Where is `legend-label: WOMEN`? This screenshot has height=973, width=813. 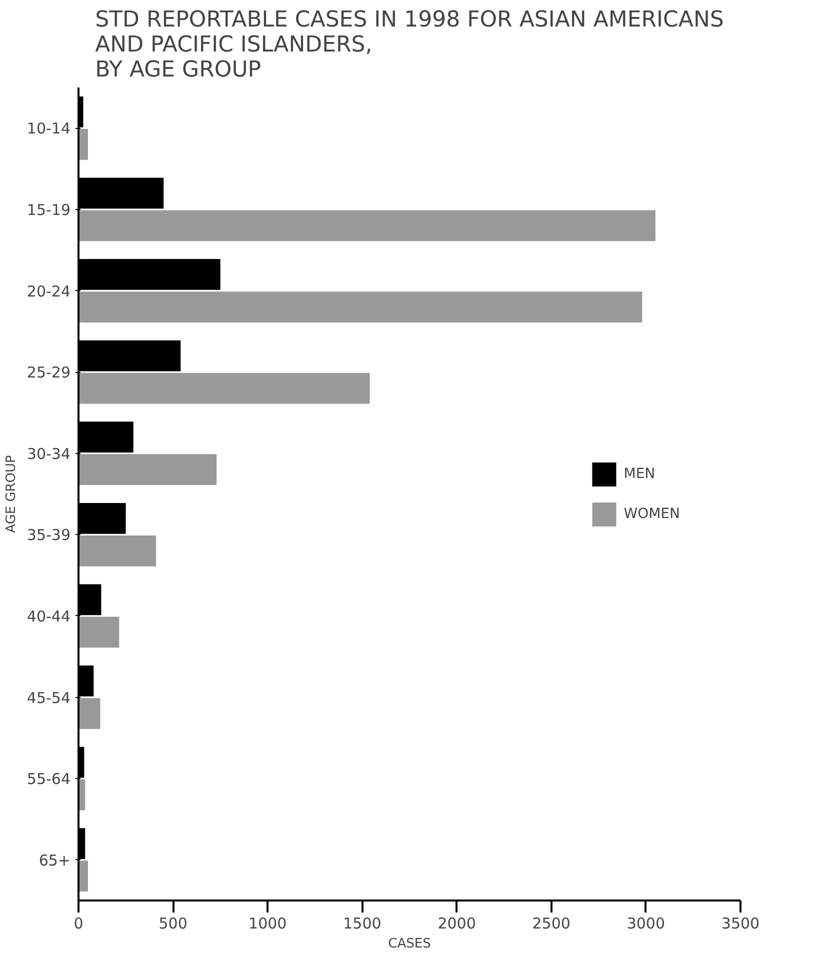
legend-label: WOMEN is located at coordinates (652, 514).